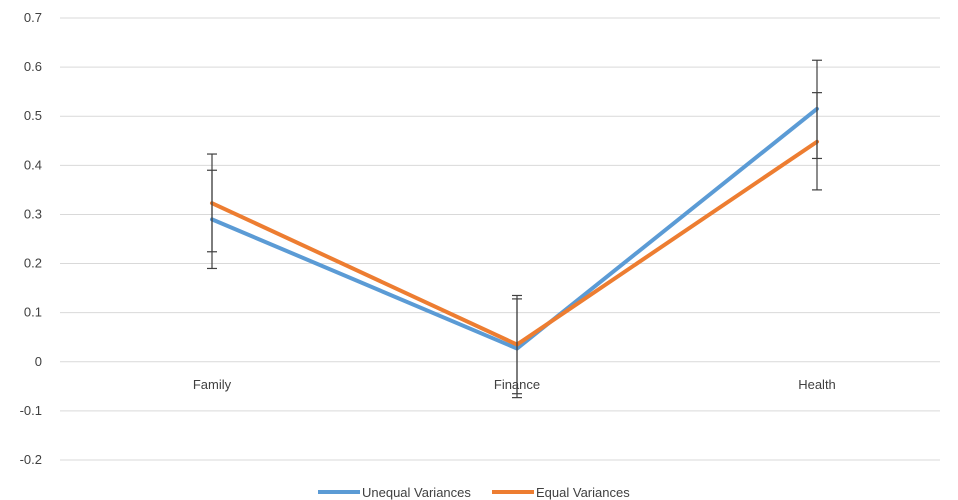 This screenshot has width=958, height=500. What do you see at coordinates (33, 164) in the screenshot?
I see `y-tick-label: 0.4` at bounding box center [33, 164].